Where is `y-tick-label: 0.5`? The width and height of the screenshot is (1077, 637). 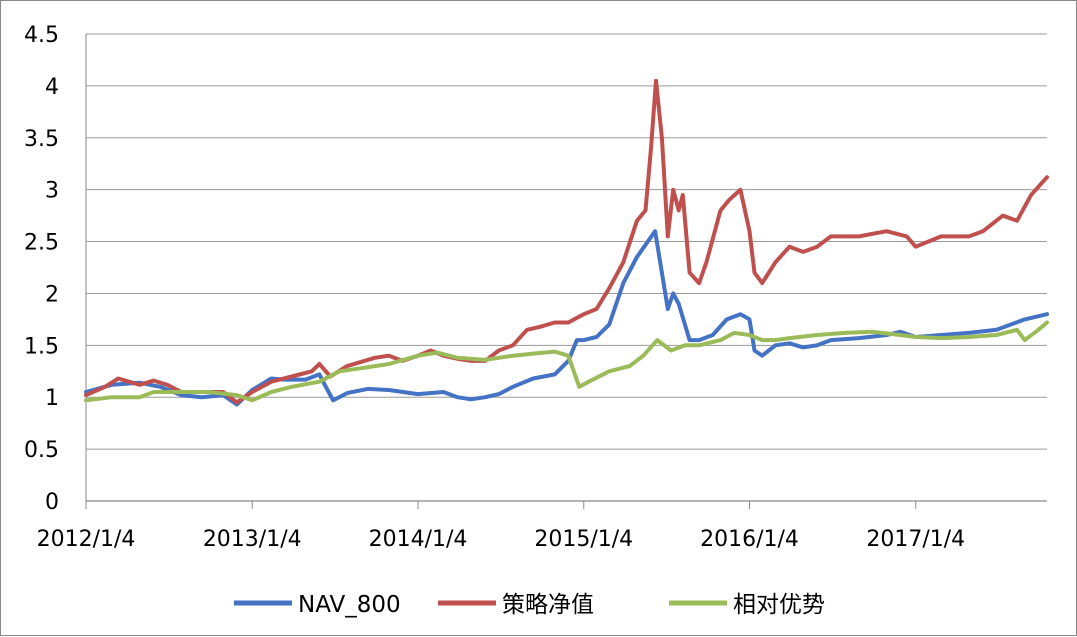 y-tick-label: 0.5 is located at coordinates (41, 450).